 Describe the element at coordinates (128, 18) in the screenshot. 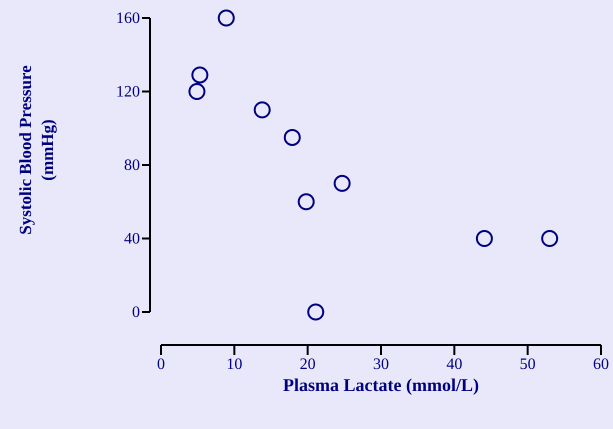

I see `y-tick-label: 160` at that location.